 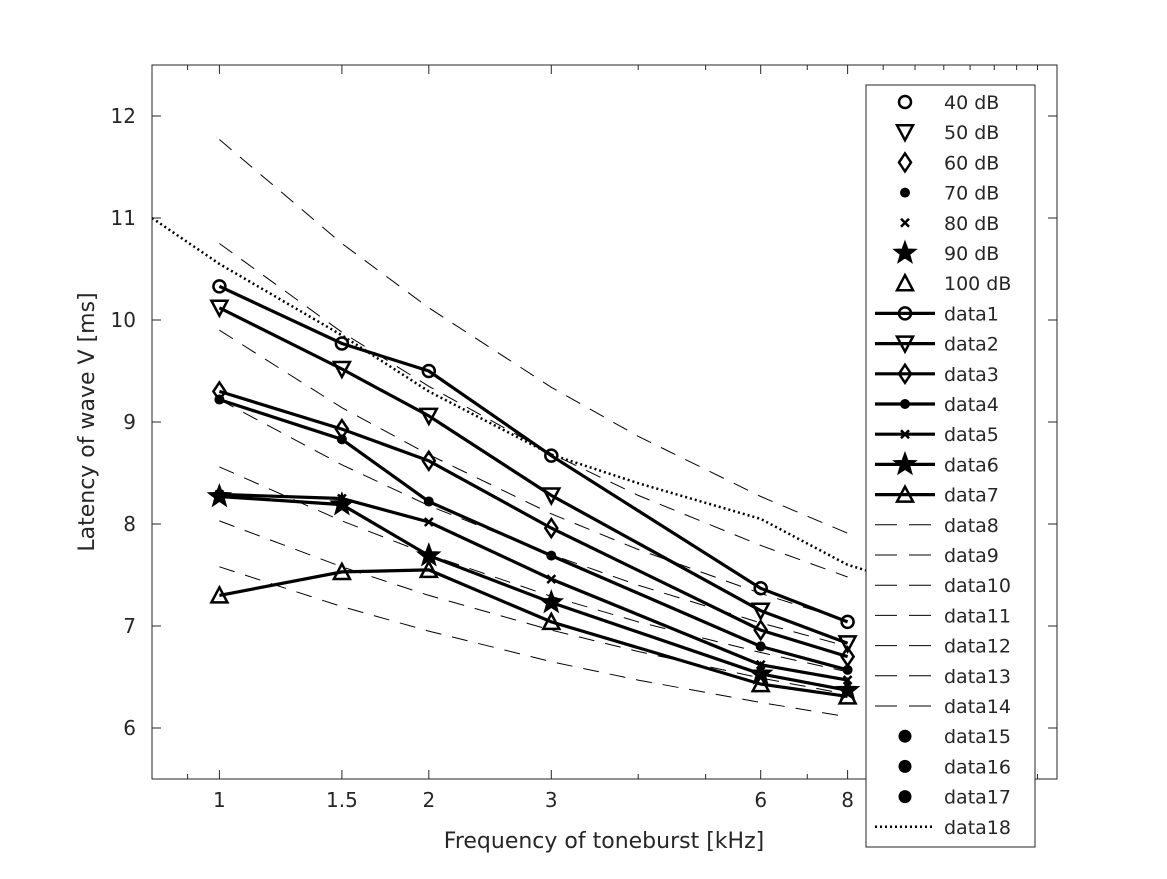 What do you see at coordinates (971, 435) in the screenshot?
I see `legend-label: data5` at bounding box center [971, 435].